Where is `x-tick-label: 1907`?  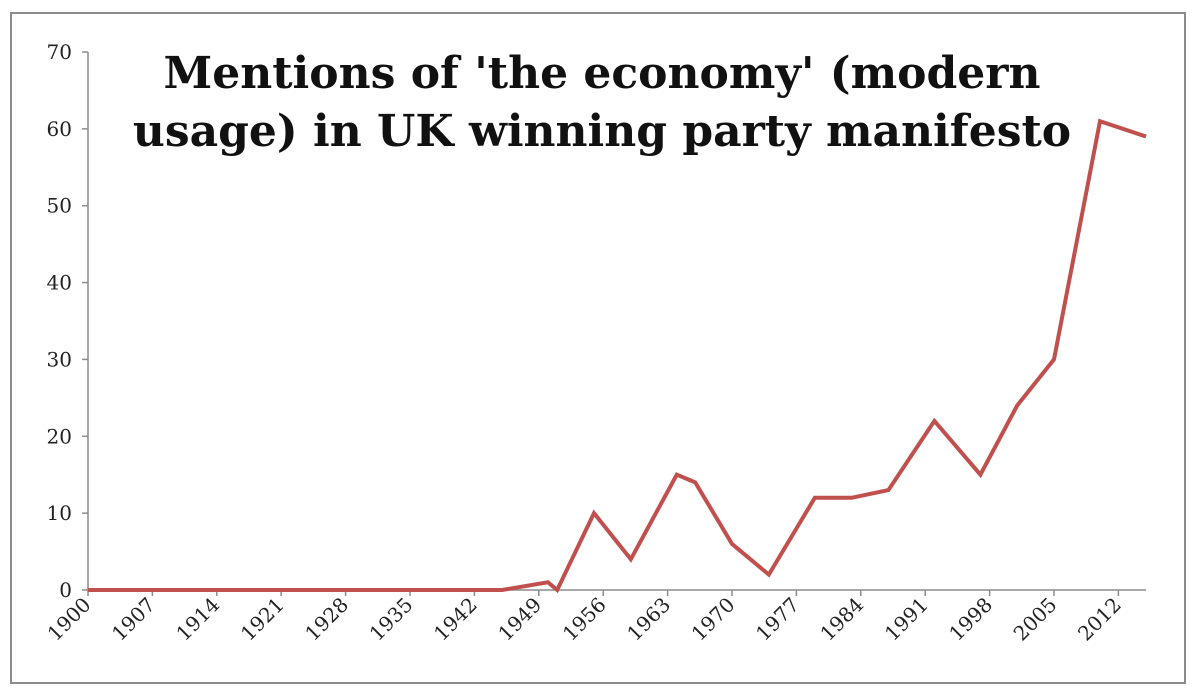
x-tick-label: 1907 is located at coordinates (133, 619).